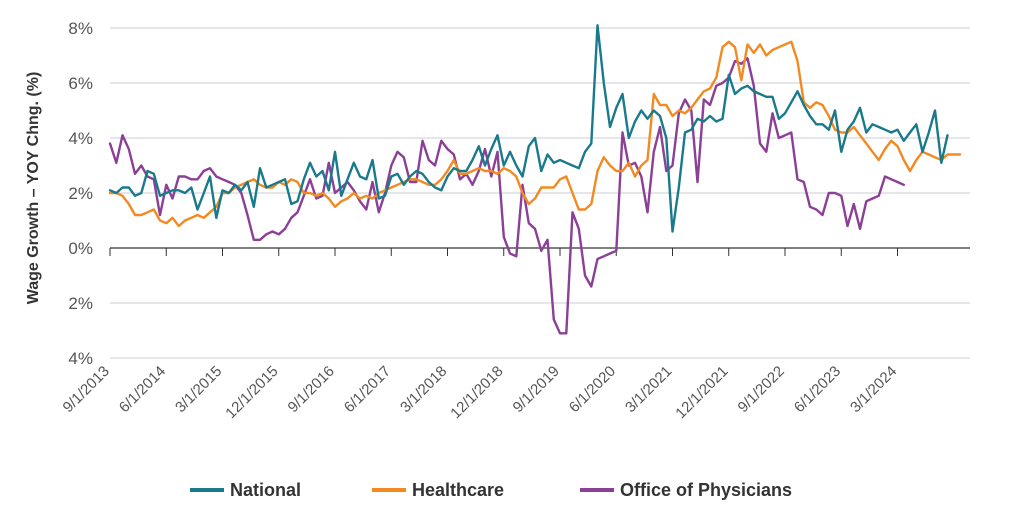 This screenshot has width=1024, height=516. I want to click on y-tick-label-0: 8%, so click(80, 28).